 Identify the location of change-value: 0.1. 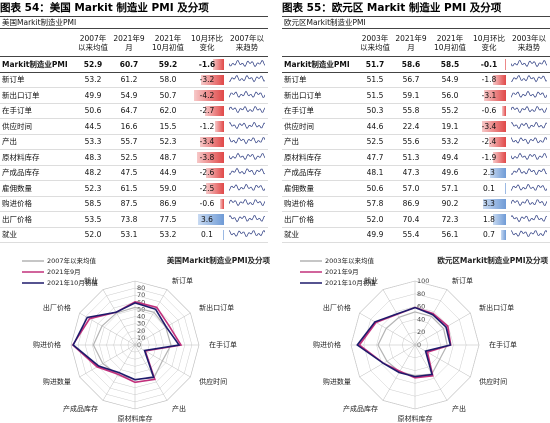
(489, 188).